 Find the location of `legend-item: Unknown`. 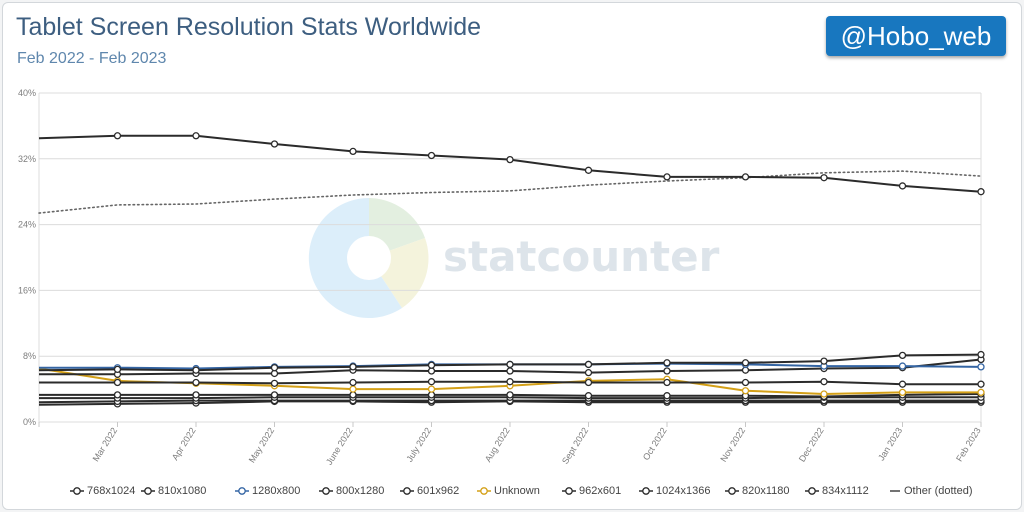

legend-item: Unknown is located at coordinates (508, 491).